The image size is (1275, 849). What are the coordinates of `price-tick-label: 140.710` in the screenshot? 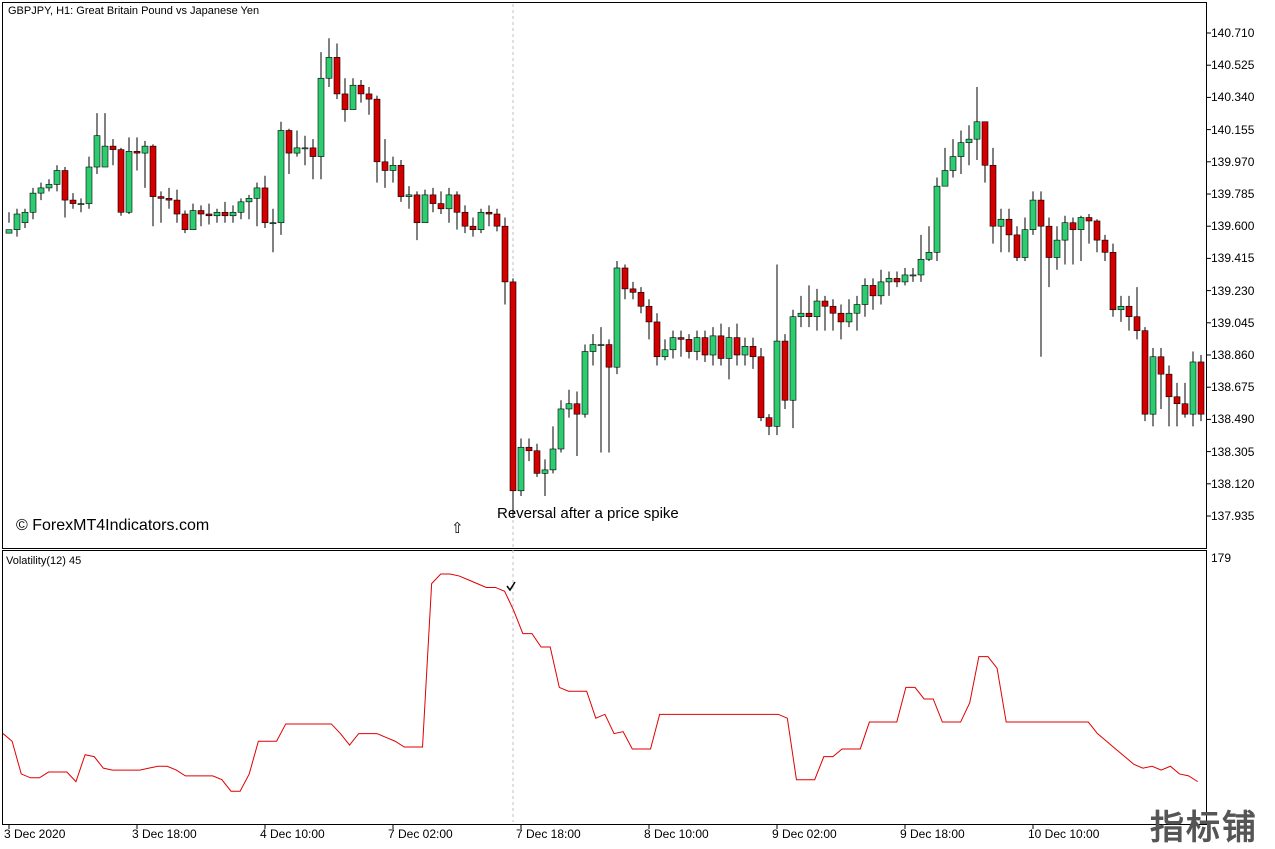 It's located at (1233, 33).